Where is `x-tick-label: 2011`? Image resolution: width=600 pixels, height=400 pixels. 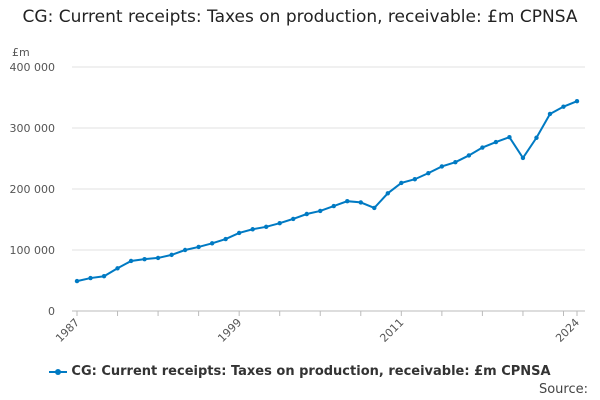
x-tick-label: 2011 is located at coordinates (391, 330).